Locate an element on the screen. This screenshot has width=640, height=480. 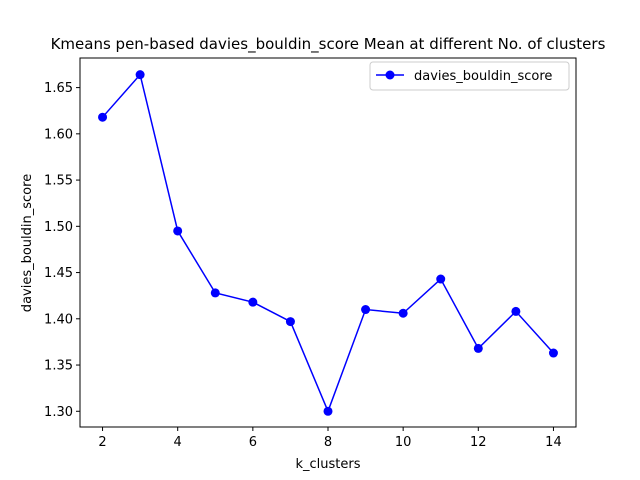
x-tick-label: 12 is located at coordinates (478, 442).